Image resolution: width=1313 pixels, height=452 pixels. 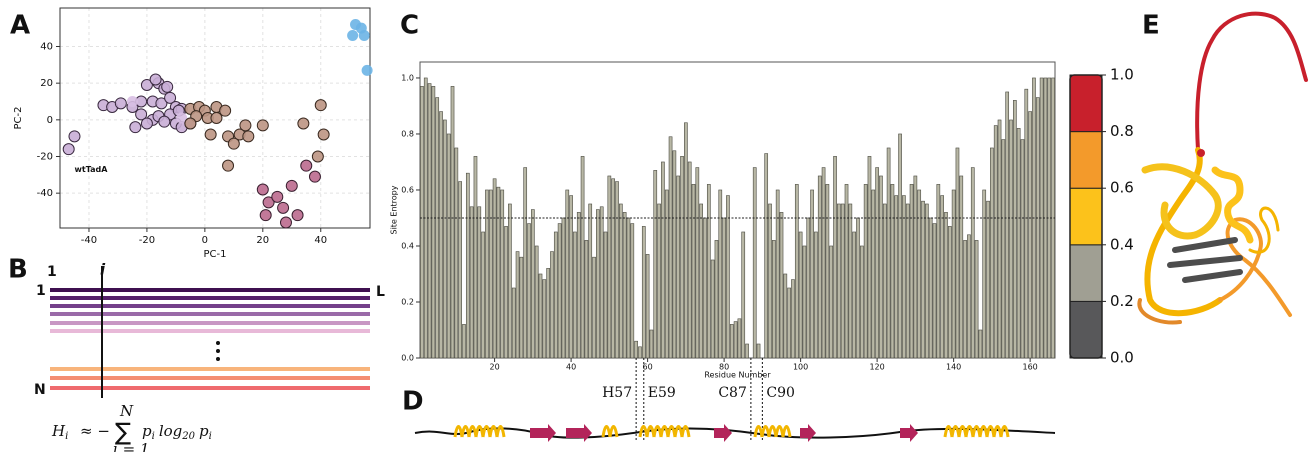 What do you see at coordinates (407, 189) in the screenshot?
I see `y-tick-label: 0.6` at bounding box center [407, 189].